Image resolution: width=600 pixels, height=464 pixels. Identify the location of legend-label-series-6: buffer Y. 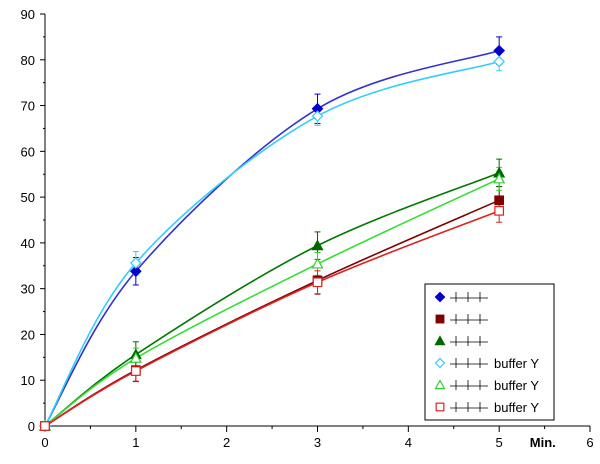
(516, 407).